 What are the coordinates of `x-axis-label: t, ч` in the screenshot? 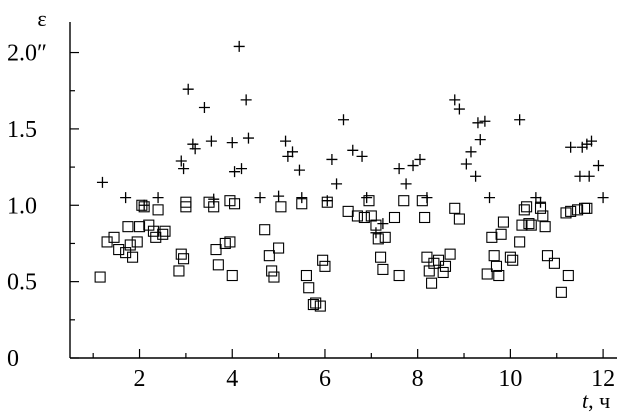 It's located at (596, 400).